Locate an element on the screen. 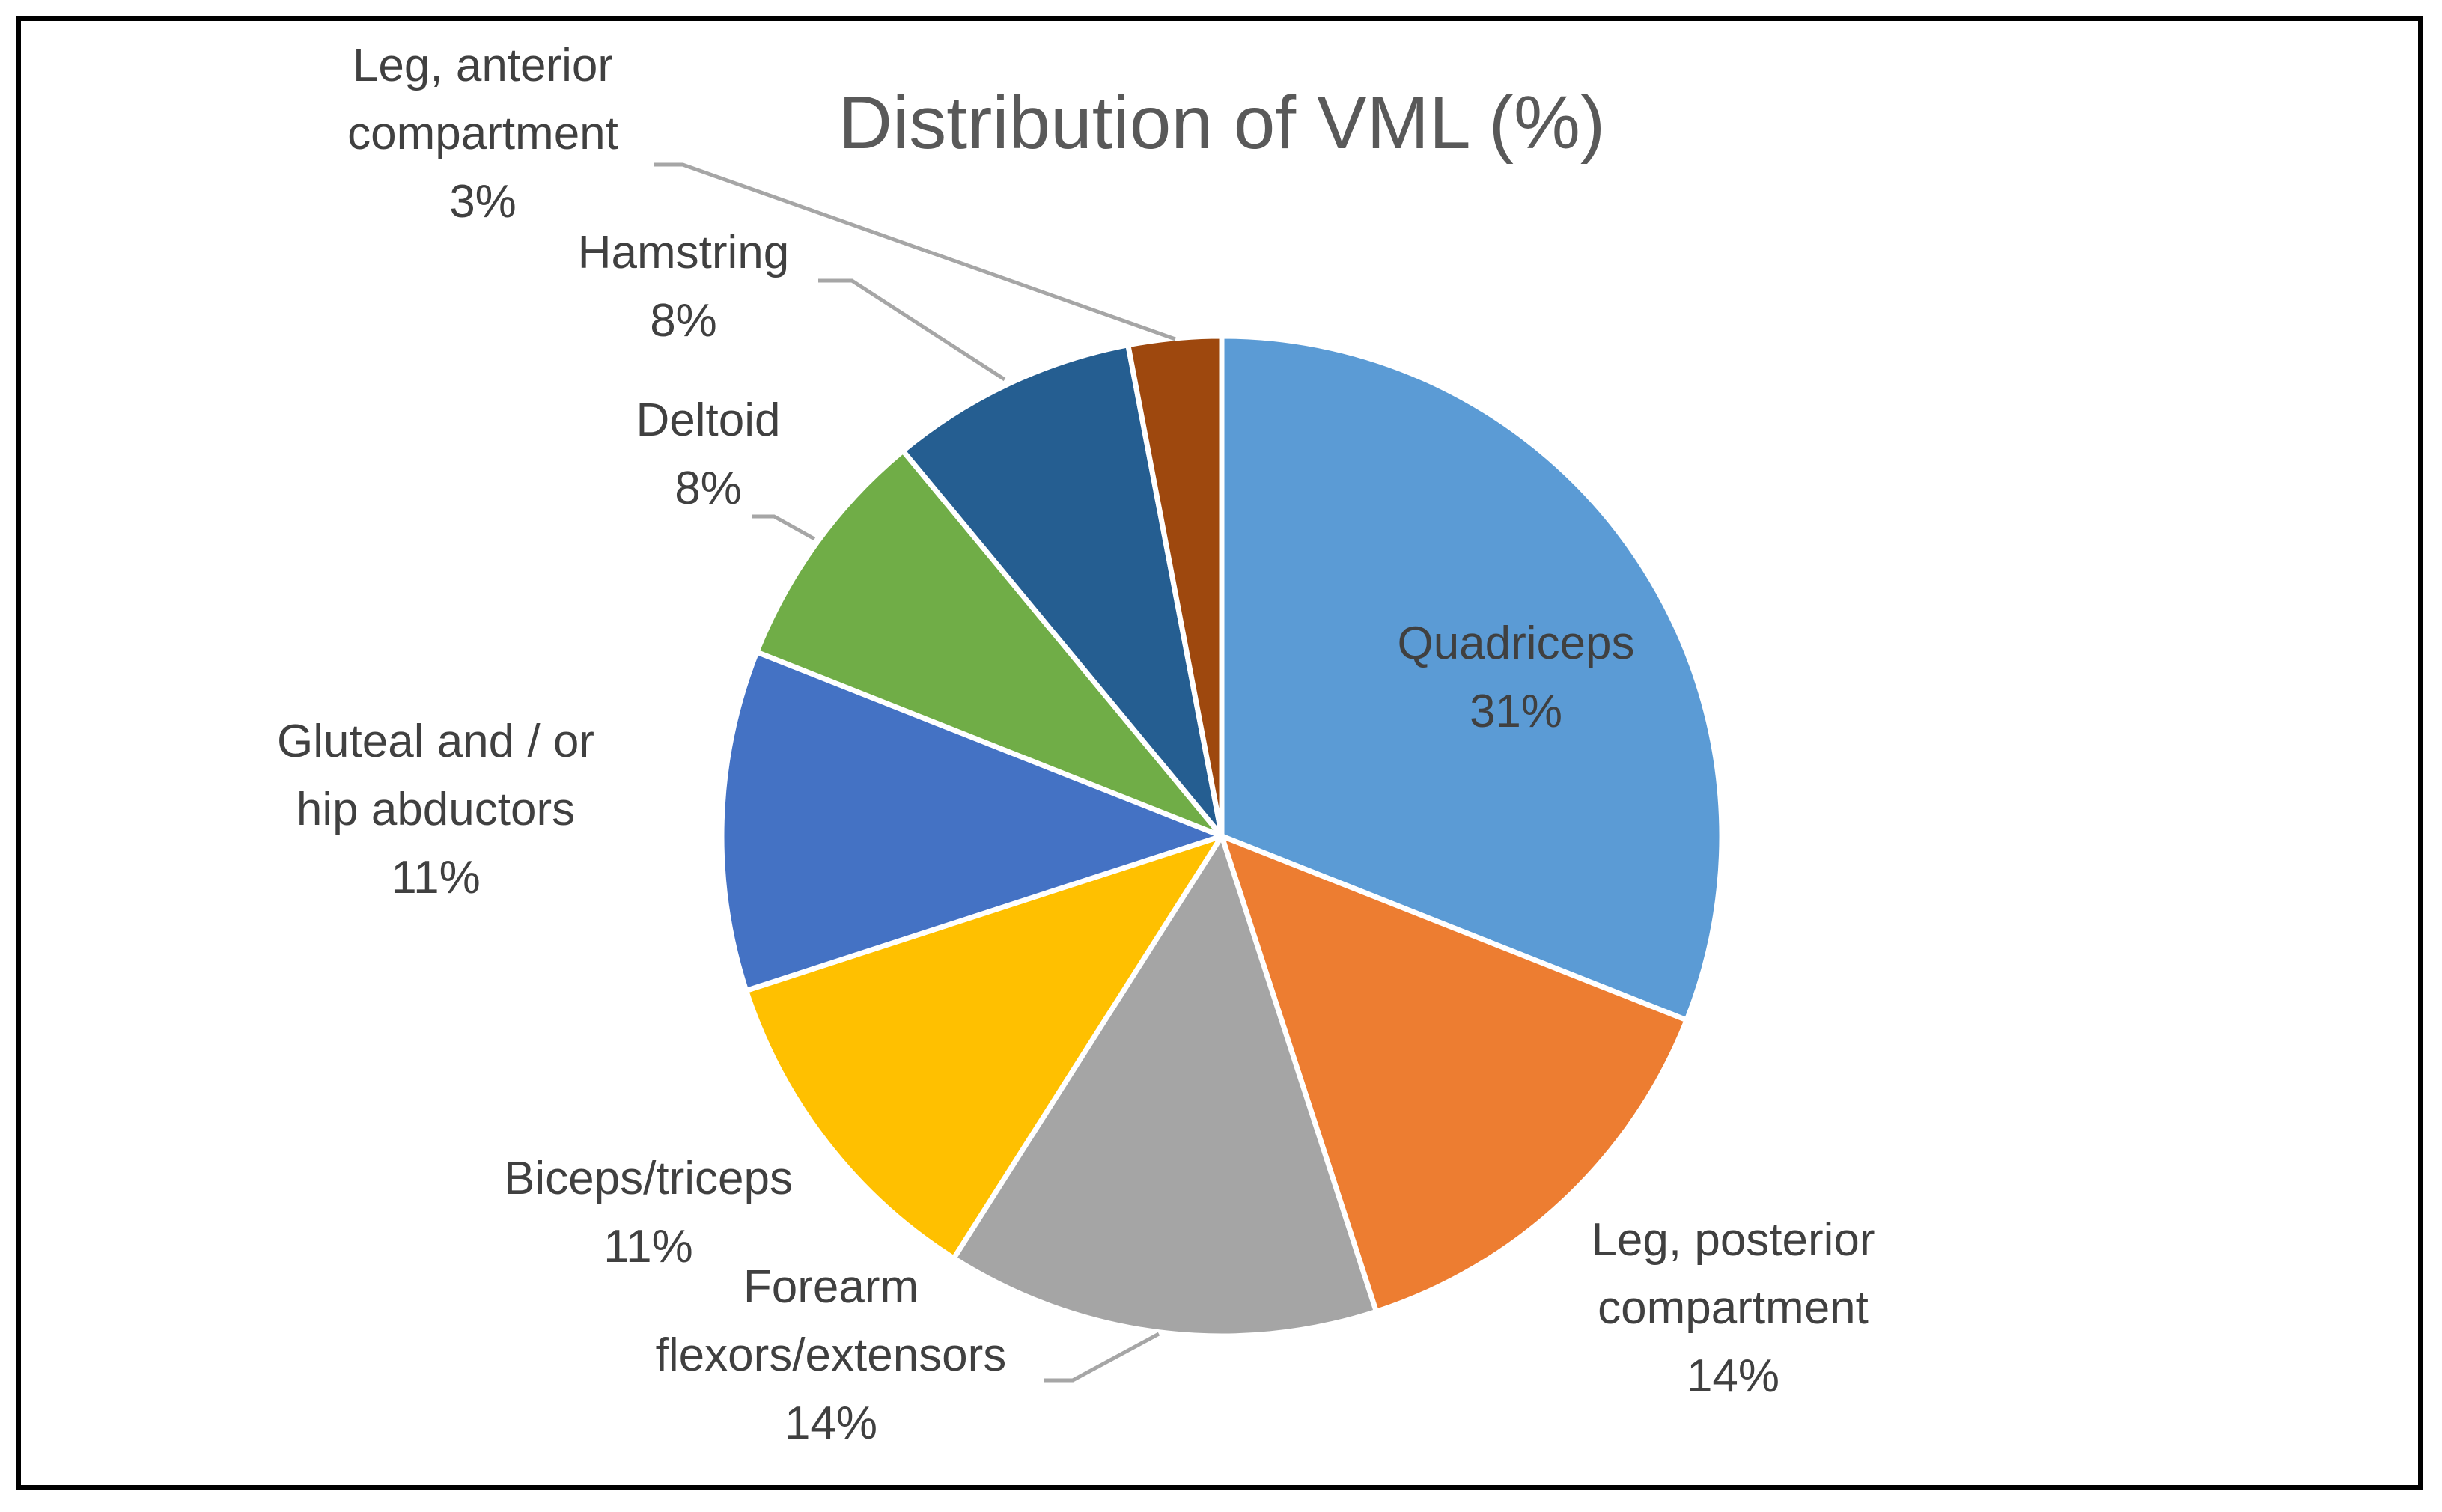 This screenshot has height=1512, width=2442. slice-name-label: Biceps/triceps is located at coordinates (649, 1178).